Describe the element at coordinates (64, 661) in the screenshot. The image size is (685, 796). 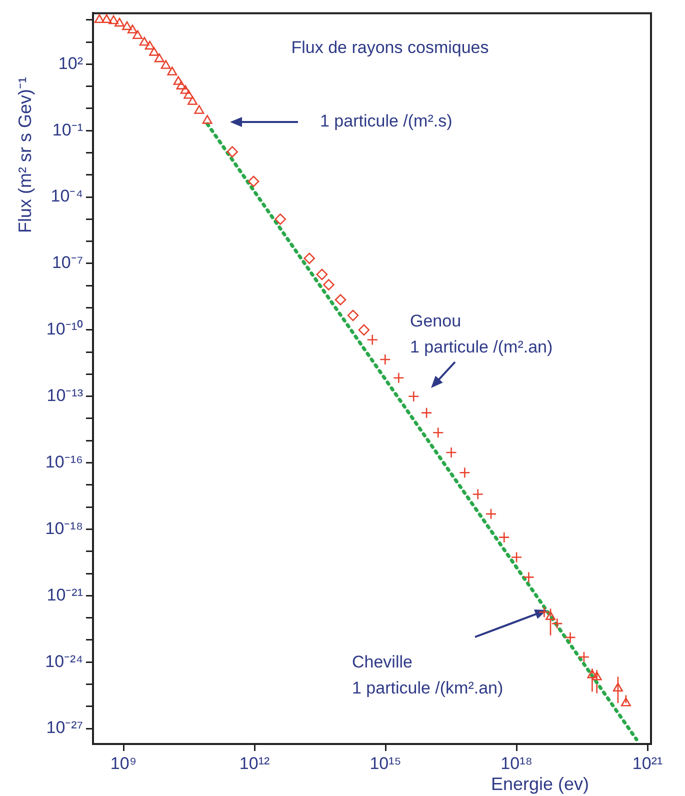
I see `y-tick-label: 10⁻²⁴` at that location.